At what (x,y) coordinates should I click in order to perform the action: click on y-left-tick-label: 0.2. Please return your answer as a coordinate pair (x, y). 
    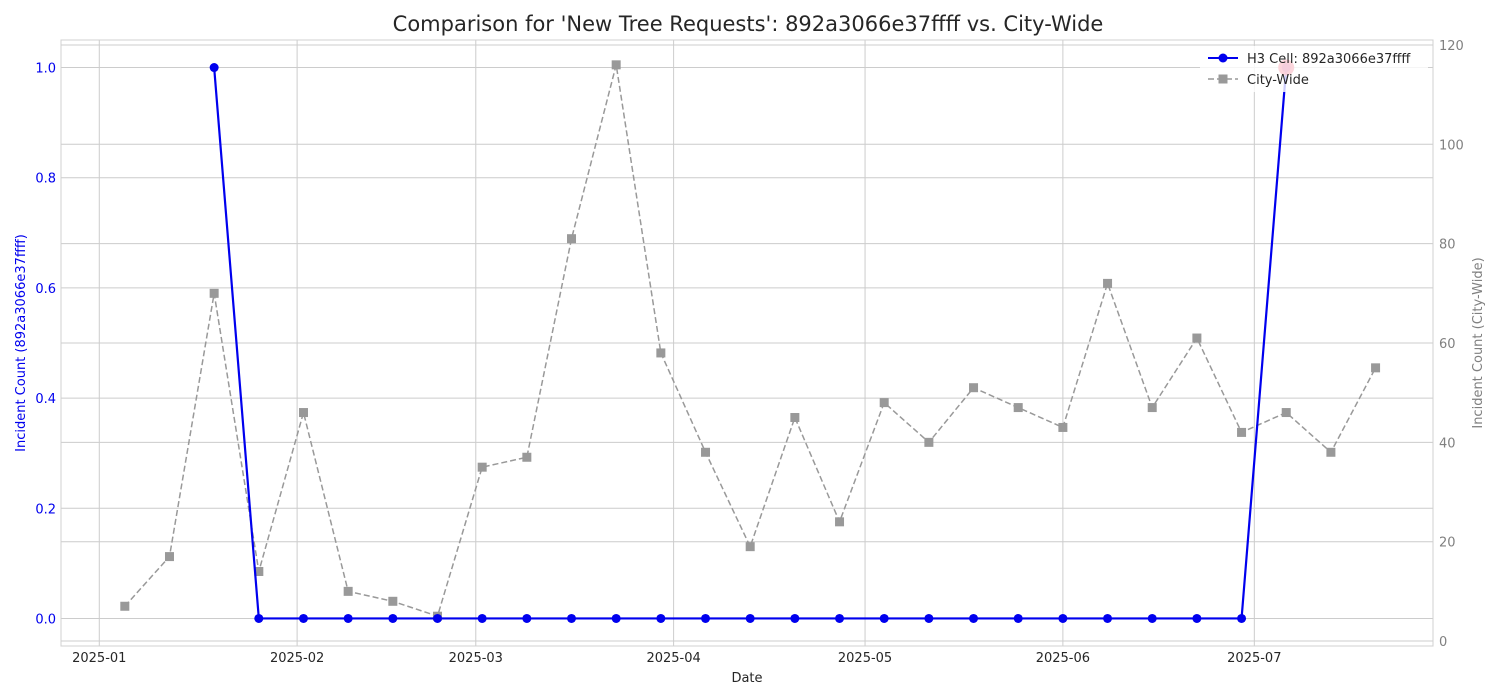
    Looking at the image, I should click on (45, 509).